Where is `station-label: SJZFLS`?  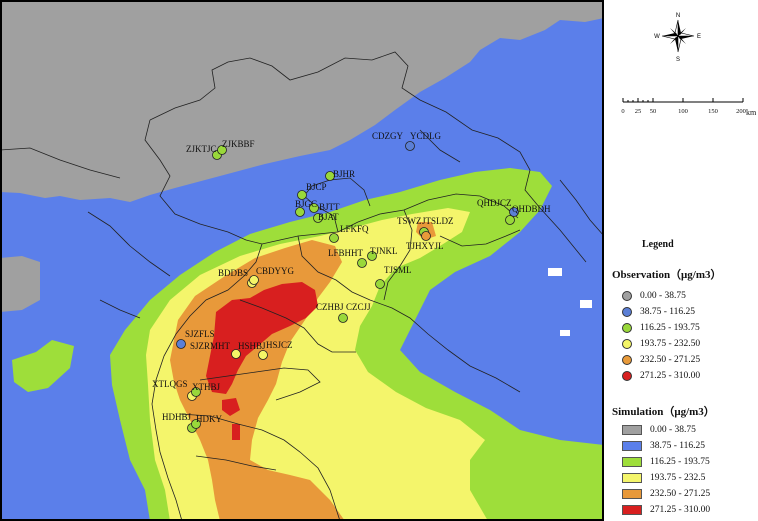 station-label: SJZFLS is located at coordinates (200, 334).